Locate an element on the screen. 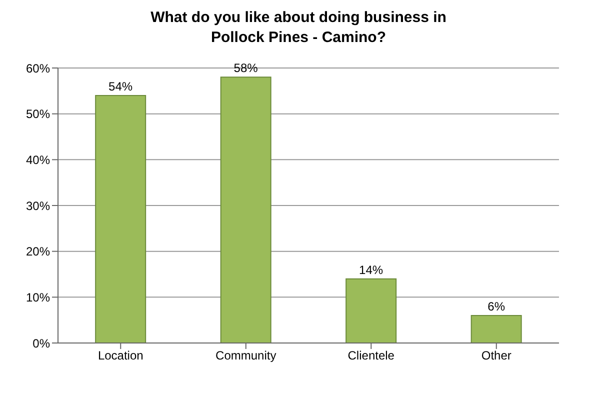  y-tick-label: 20% is located at coordinates (38, 251).